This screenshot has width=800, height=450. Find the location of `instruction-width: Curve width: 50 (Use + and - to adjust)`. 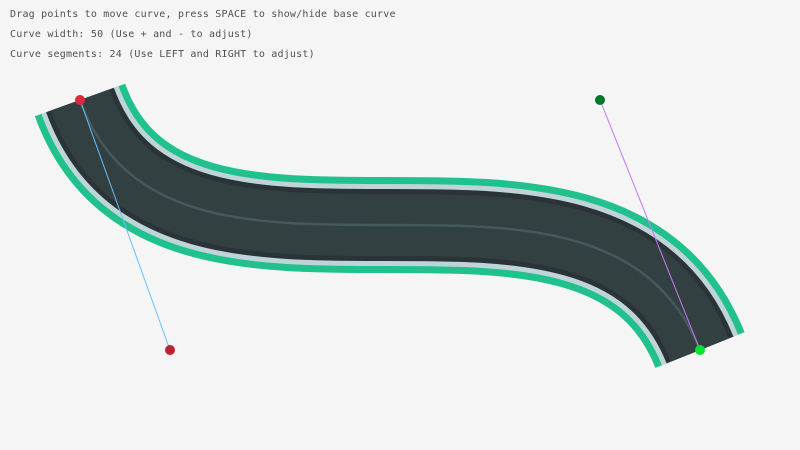

instruction-width: Curve width: 50 (Use + and - to adjust) is located at coordinates (131, 34).